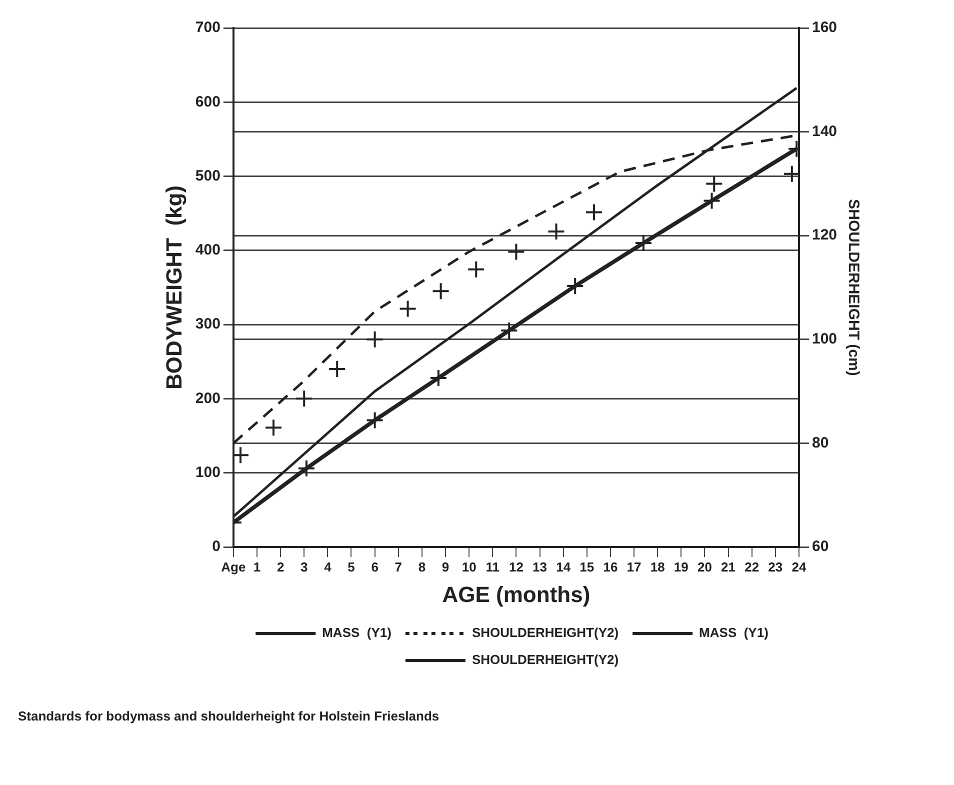  Describe the element at coordinates (207, 324) in the screenshot. I see `y-tick-label: 300` at that location.